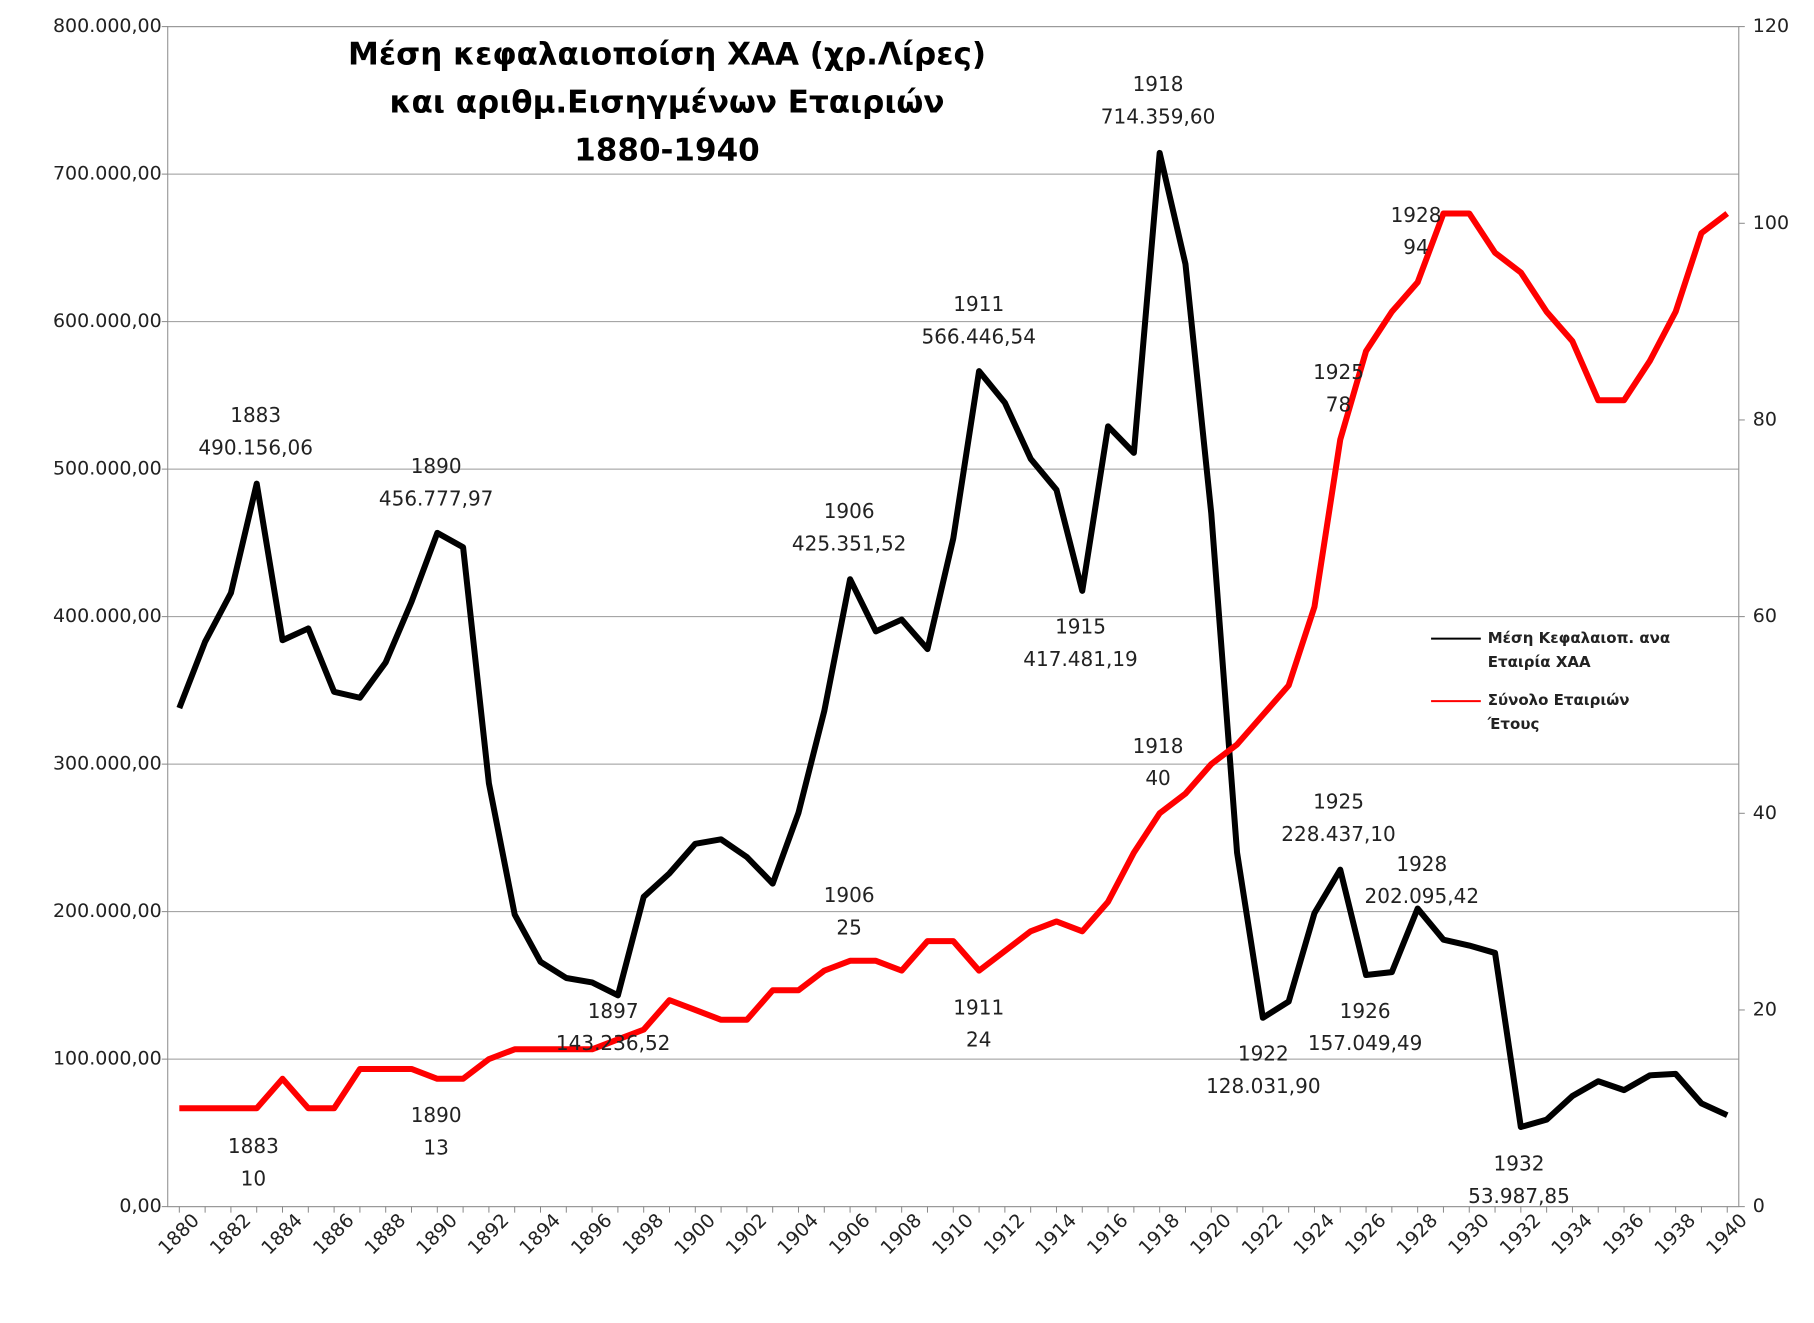  What do you see at coordinates (1765, 813) in the screenshot?
I see `y2-tick-label: 40` at bounding box center [1765, 813].